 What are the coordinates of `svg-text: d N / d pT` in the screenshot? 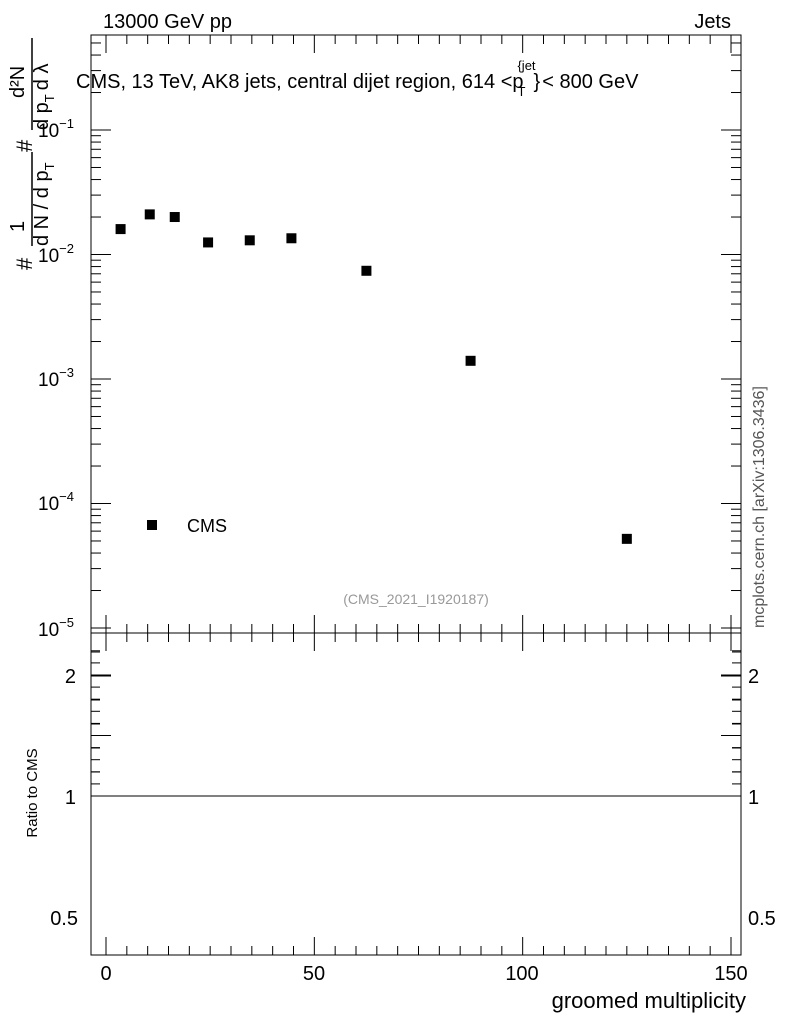 It's located at (44, 204).